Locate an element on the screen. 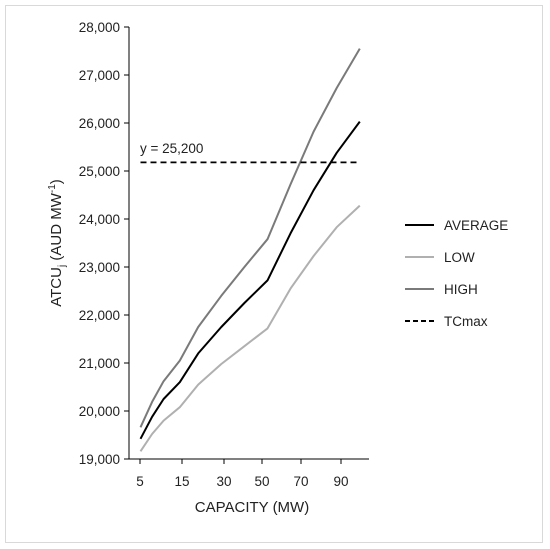 The height and width of the screenshot is (549, 550). y-tick-label: 25,000 is located at coordinates (99, 171).